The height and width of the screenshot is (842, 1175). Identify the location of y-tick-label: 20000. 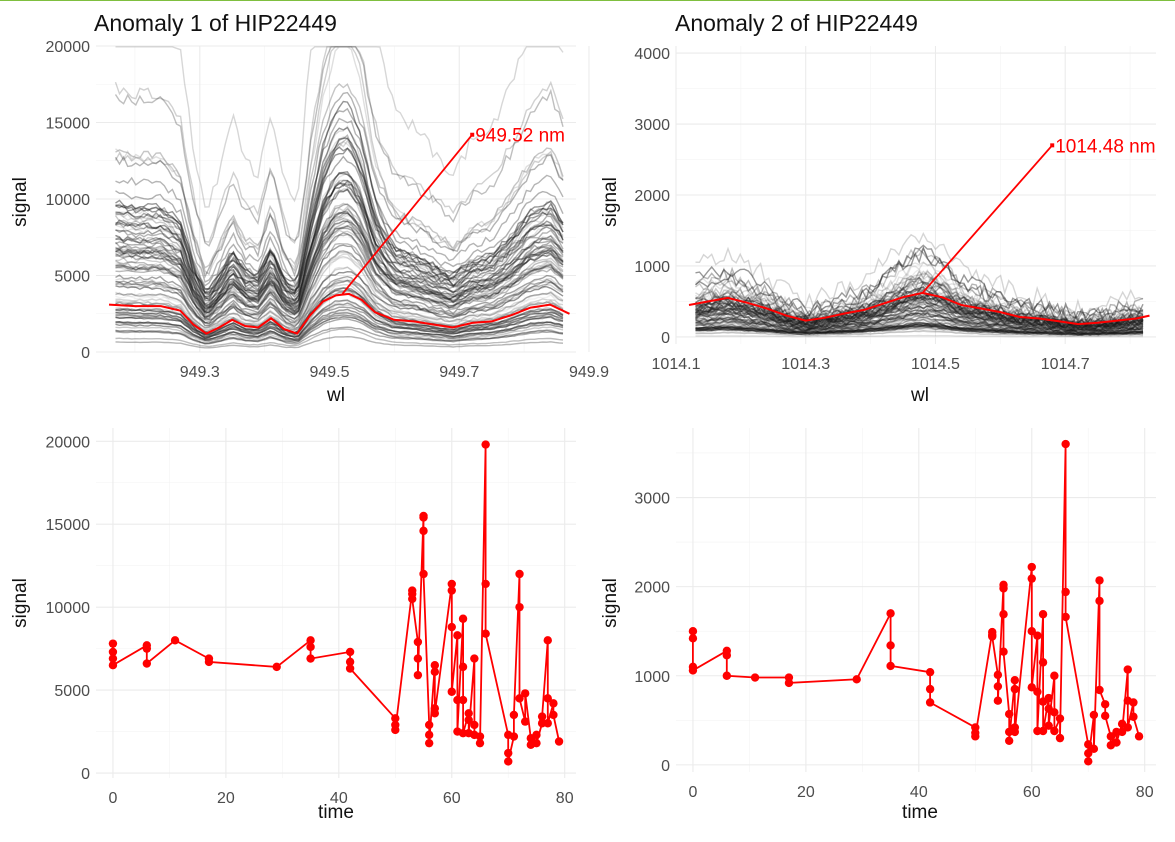
(68, 442).